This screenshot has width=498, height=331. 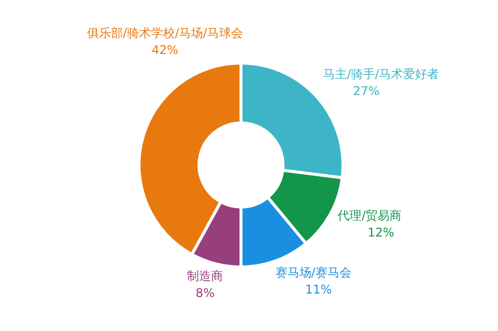 What do you see at coordinates (205, 293) in the screenshot?
I see `data-label: 8%` at bounding box center [205, 293].